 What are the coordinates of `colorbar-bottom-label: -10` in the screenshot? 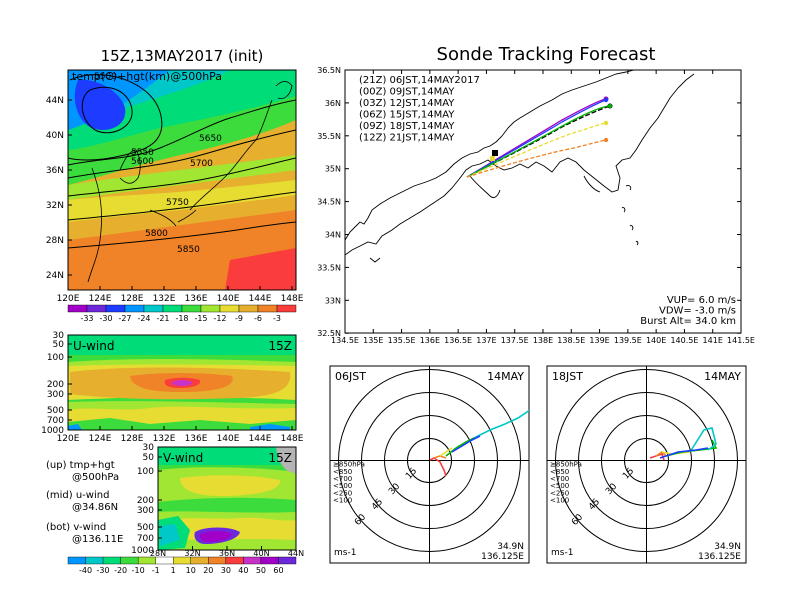 It's located at (138, 570).